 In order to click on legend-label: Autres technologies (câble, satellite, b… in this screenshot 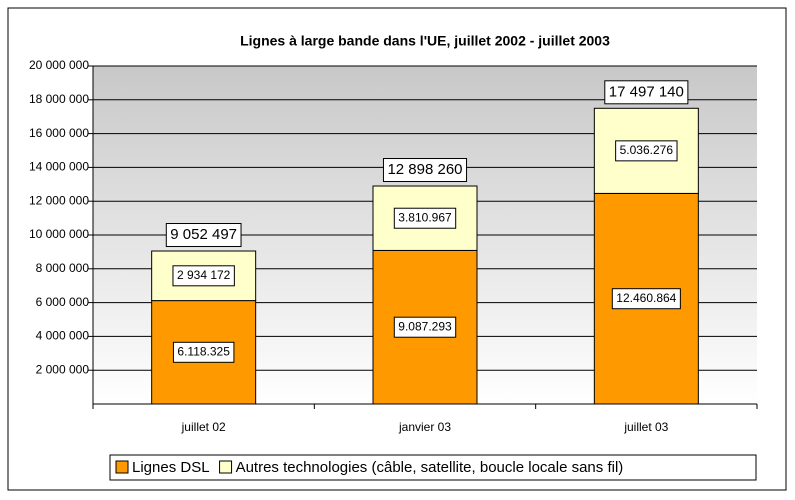, I will do `click(430, 467)`.